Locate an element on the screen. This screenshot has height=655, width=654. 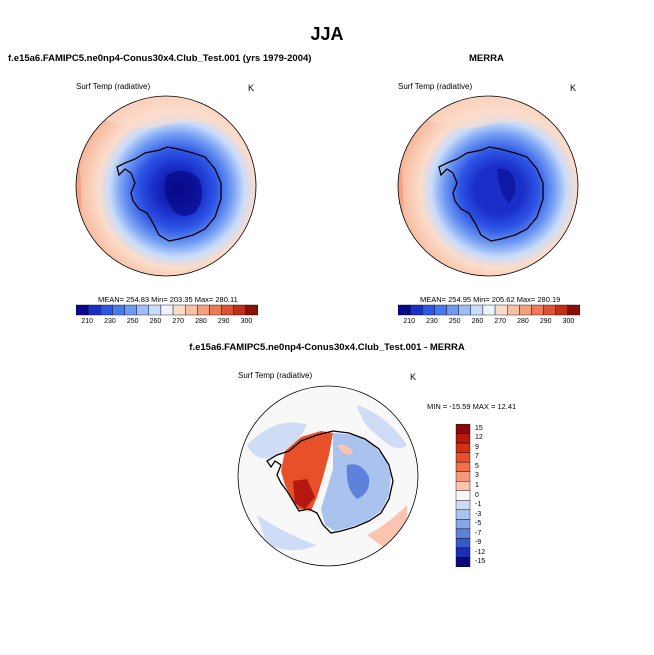
panel1-colorbar is located at coordinates (167, 310).